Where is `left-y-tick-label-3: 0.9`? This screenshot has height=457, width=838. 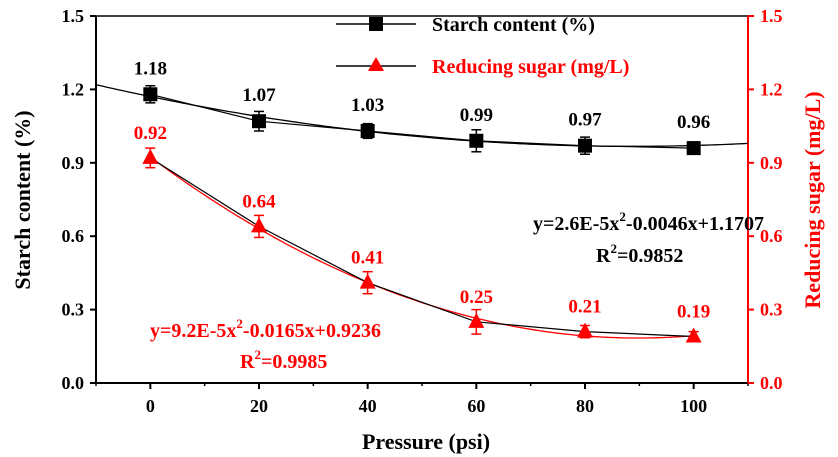
left-y-tick-label-3: 0.9 is located at coordinates (73, 163).